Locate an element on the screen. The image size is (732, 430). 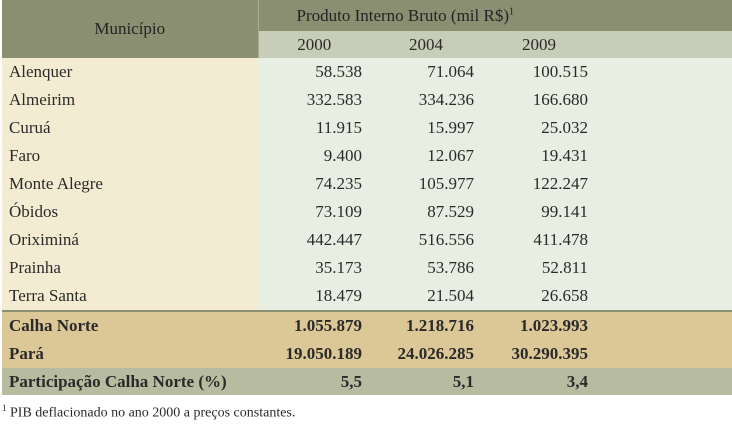
row-value-2004: 105.977 is located at coordinates (426, 184).